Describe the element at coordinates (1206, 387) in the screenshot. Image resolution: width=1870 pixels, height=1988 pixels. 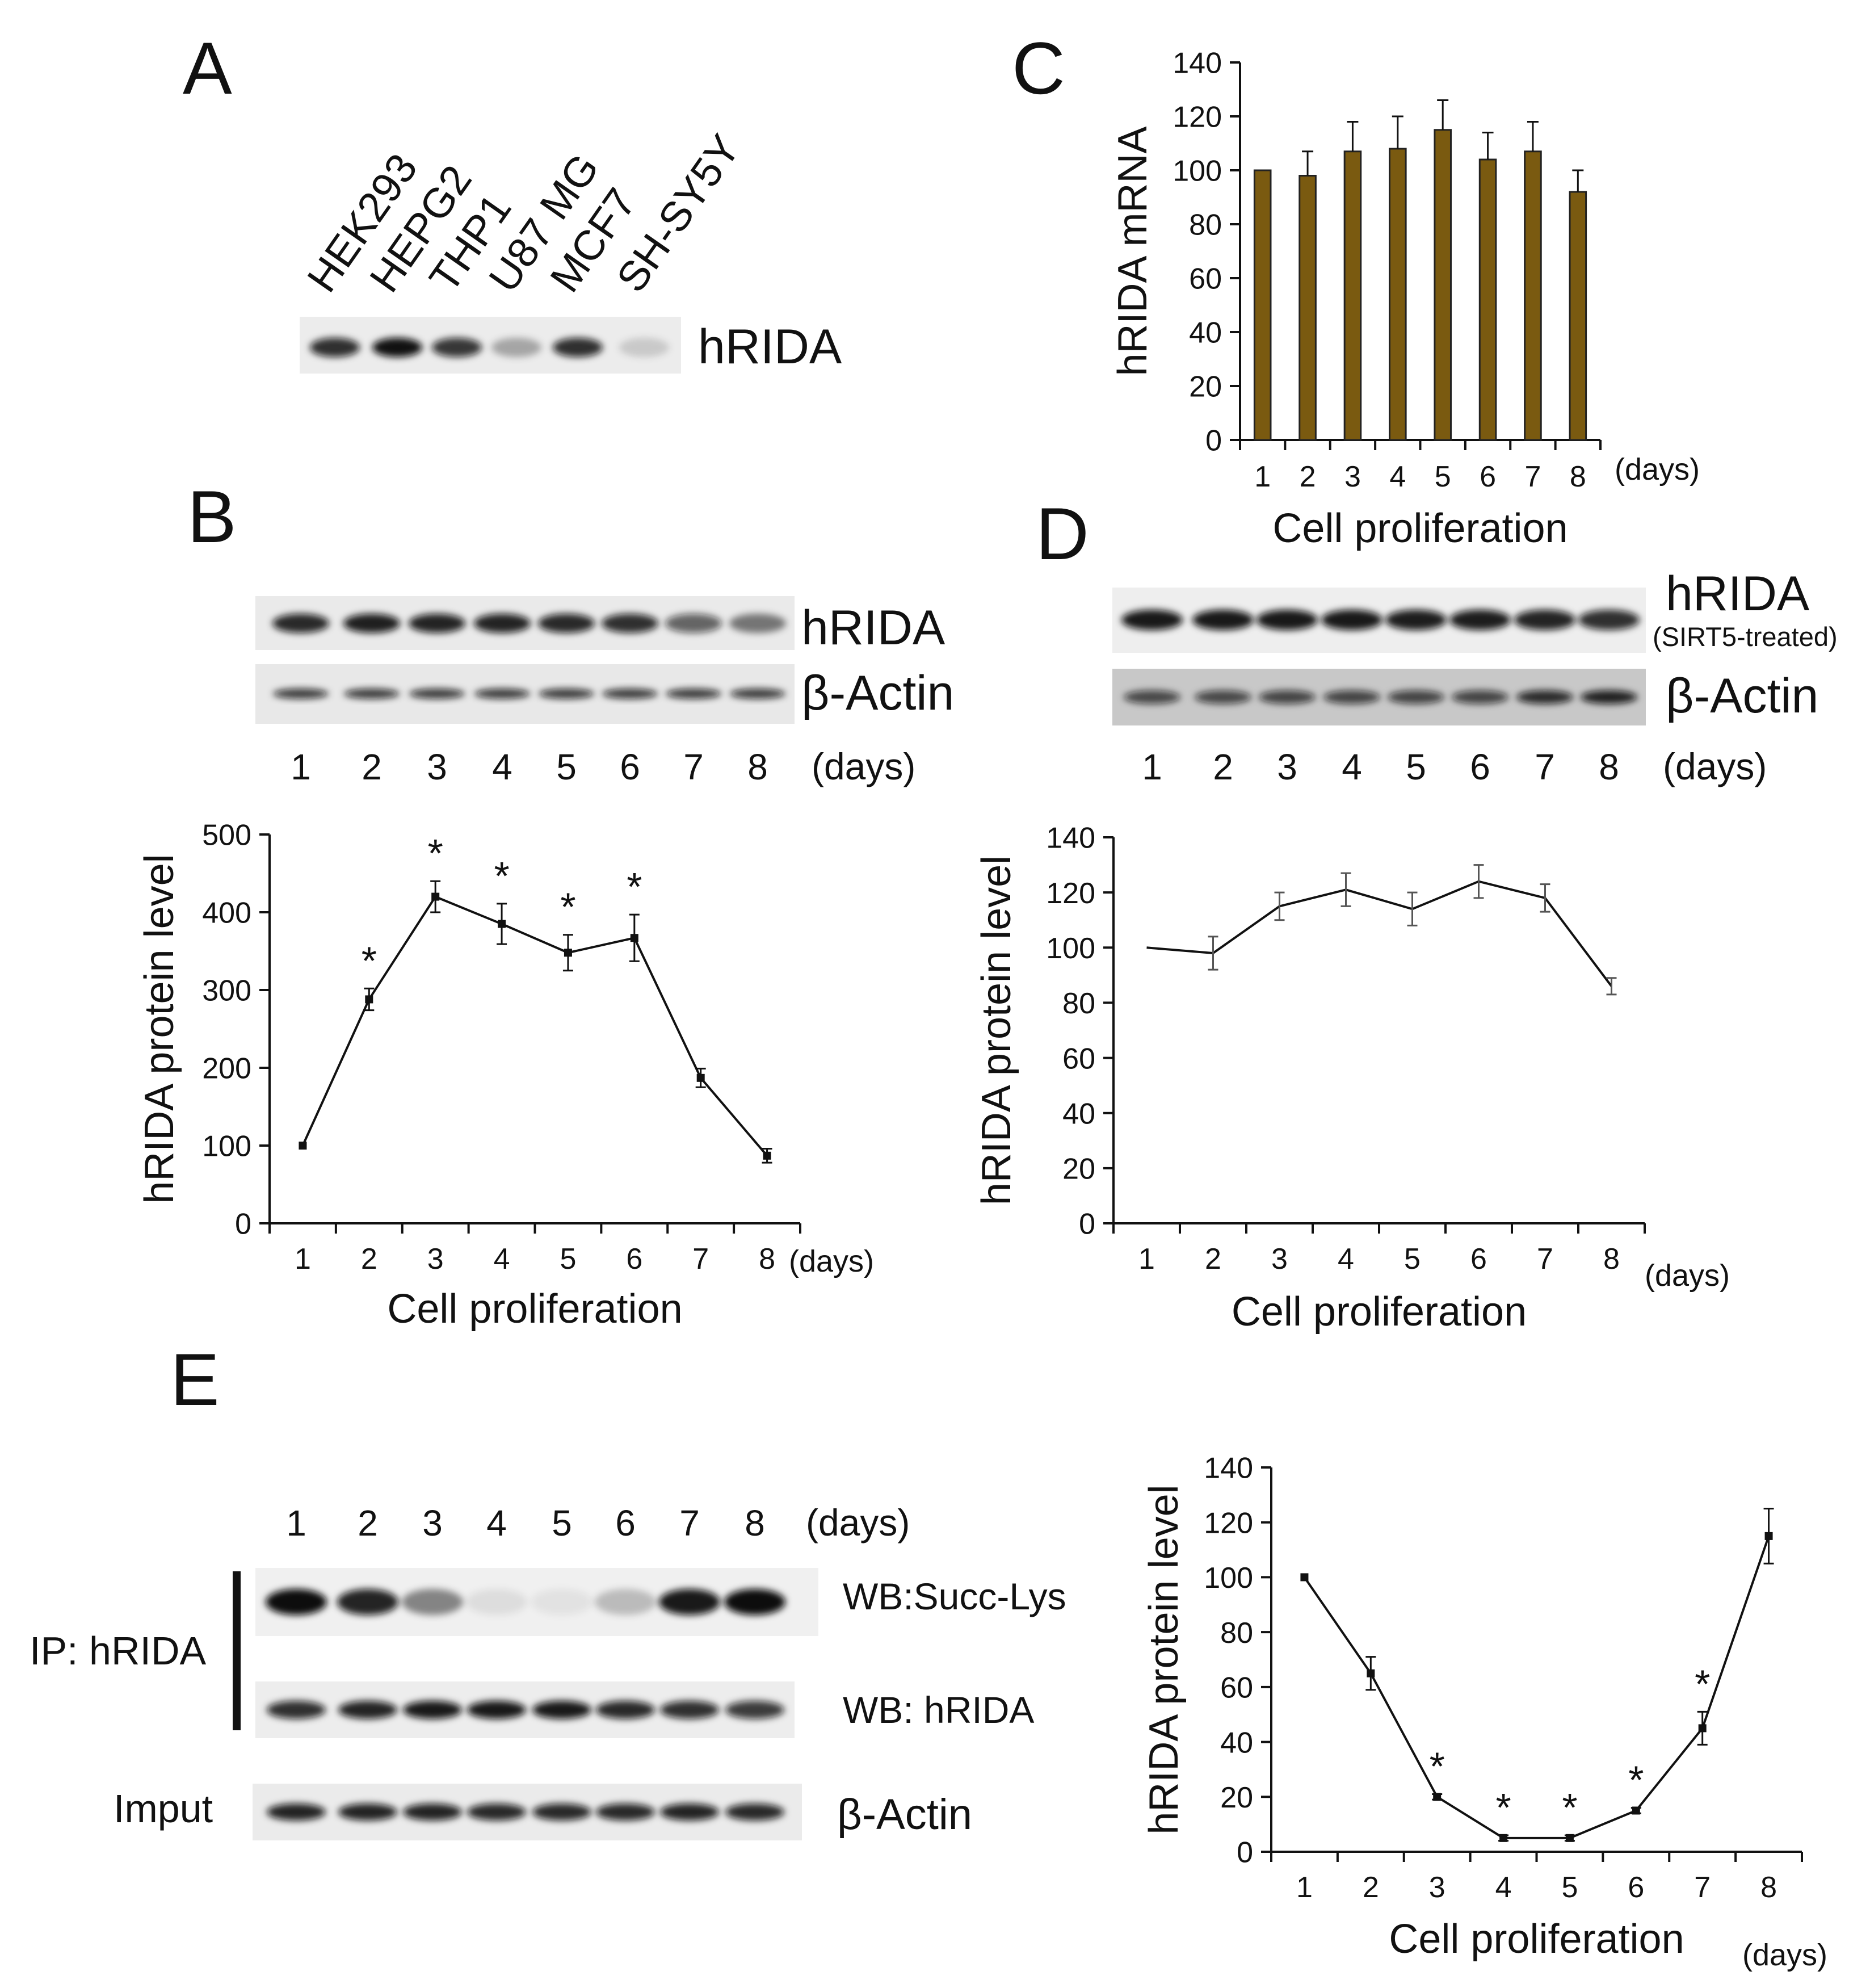
I see `chart-c-ytick-label-1: 20` at that location.